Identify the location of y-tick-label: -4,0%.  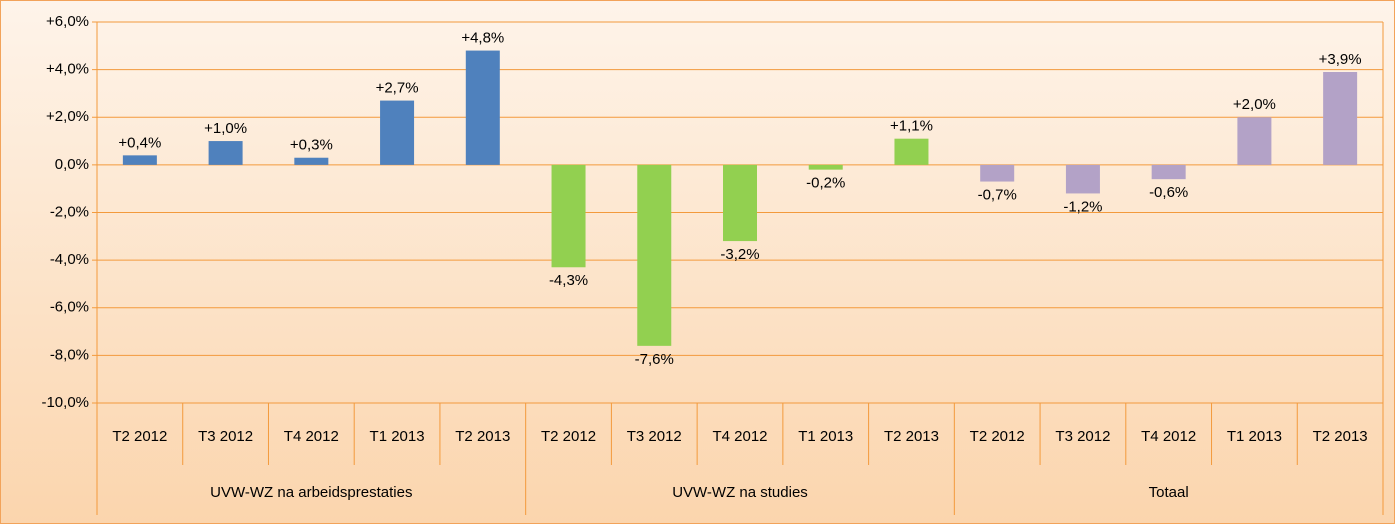
(69, 259).